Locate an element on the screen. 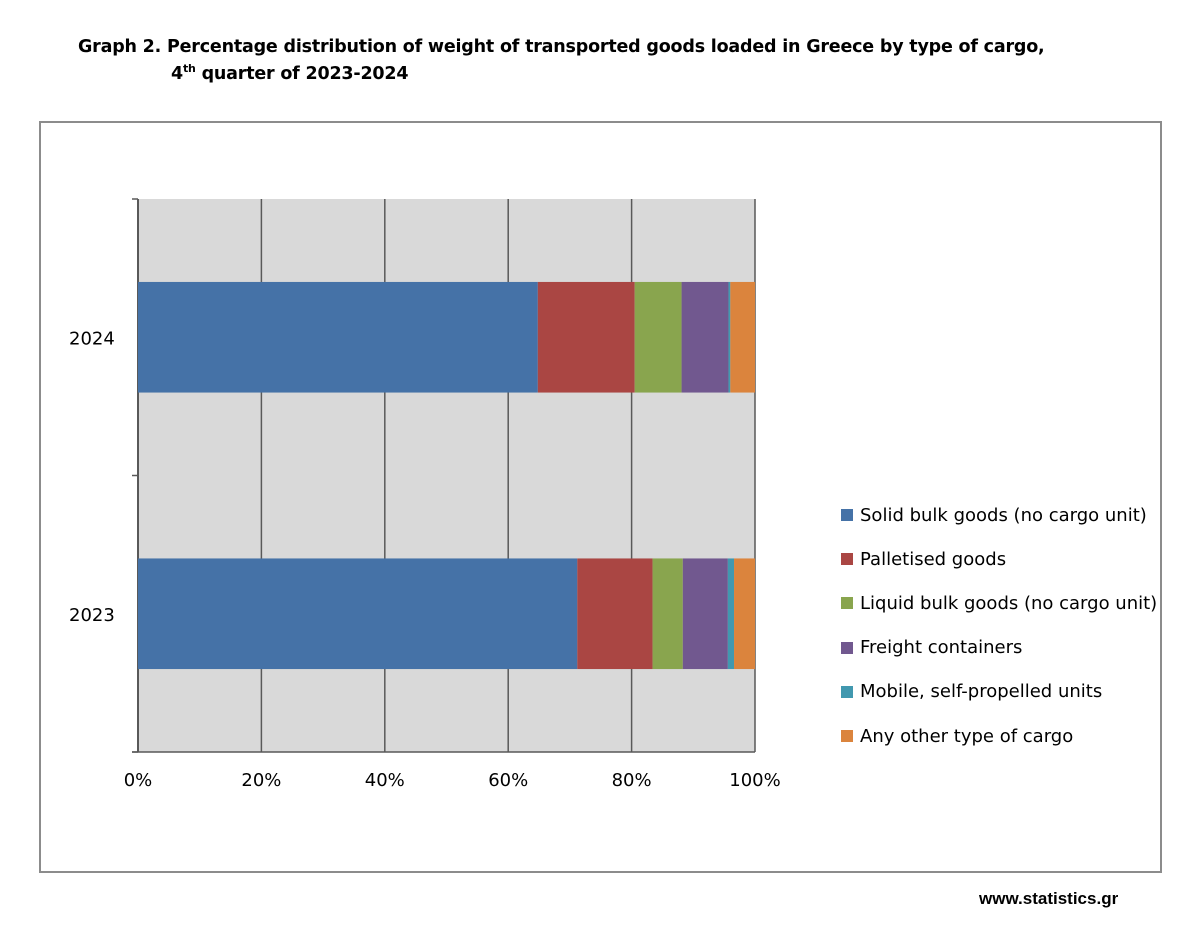  source-label: www.statistics.gr is located at coordinates (1049, 898).